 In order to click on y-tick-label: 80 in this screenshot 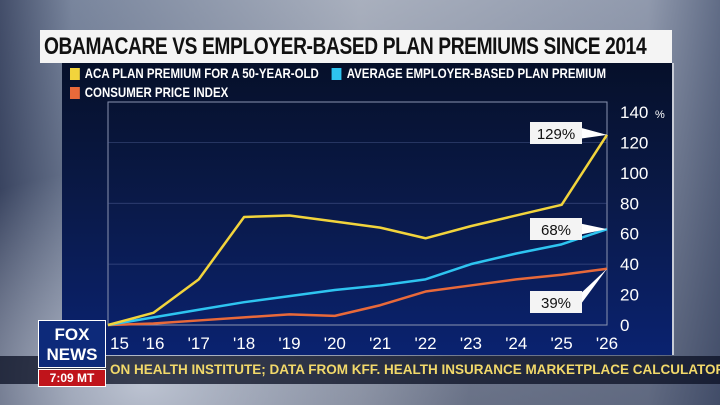, I will do `click(629, 203)`.